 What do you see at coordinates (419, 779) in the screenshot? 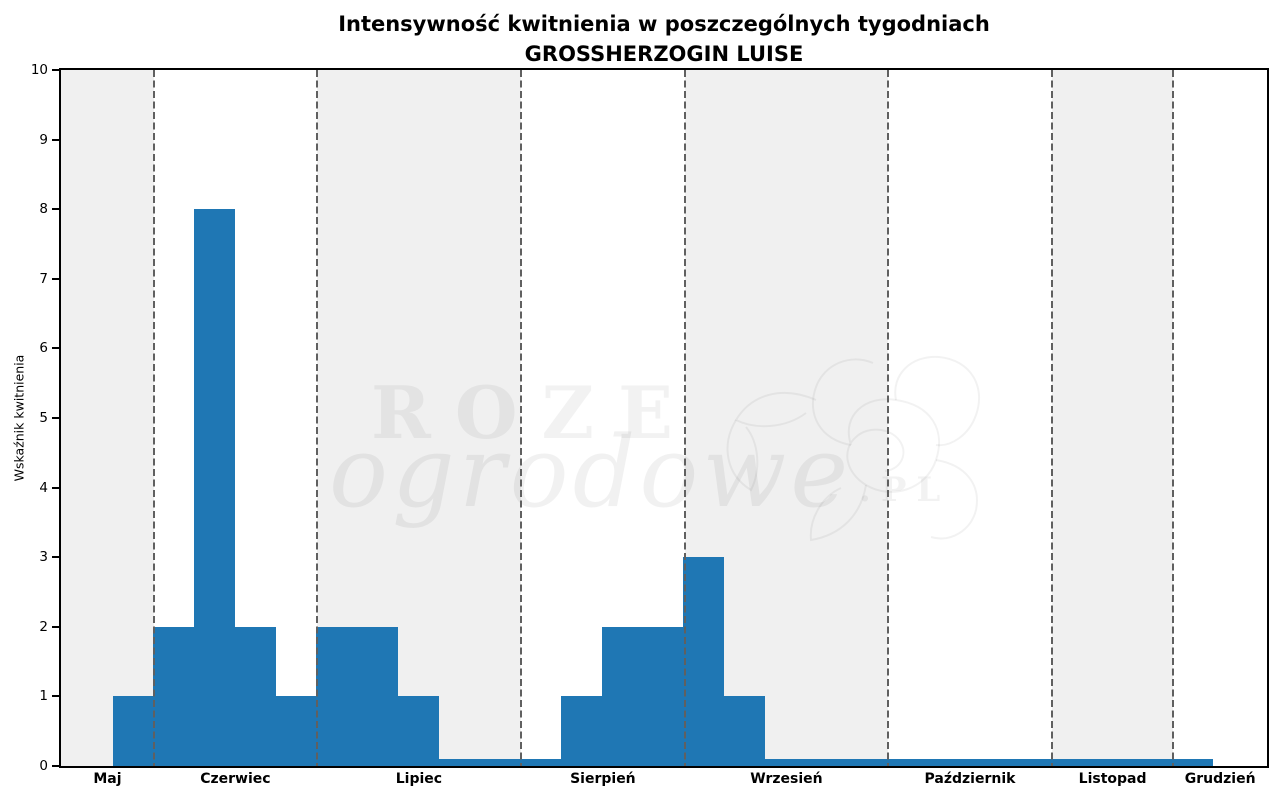
I see `month-label-lipiec: Lipiec` at bounding box center [419, 779].